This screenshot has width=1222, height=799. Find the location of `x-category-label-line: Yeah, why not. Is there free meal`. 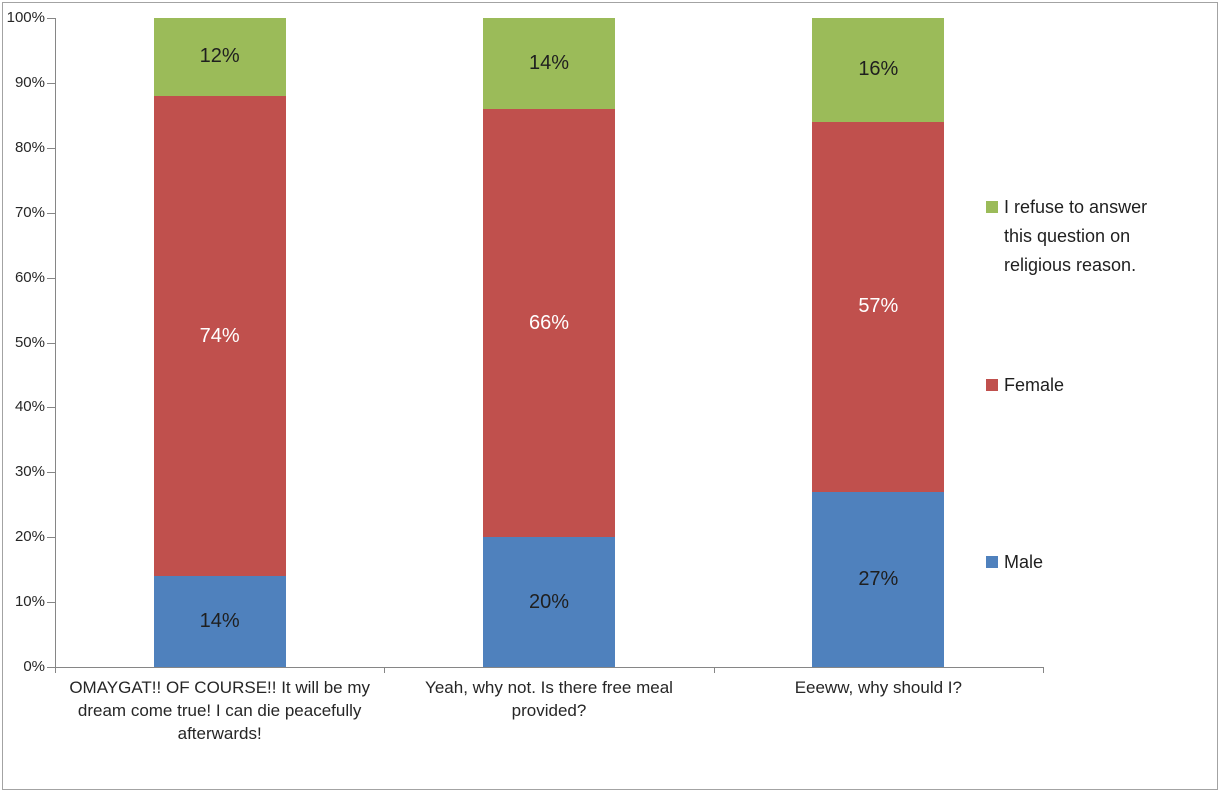

x-category-label-line: Yeah, why not. Is there free meal is located at coordinates (549, 687).